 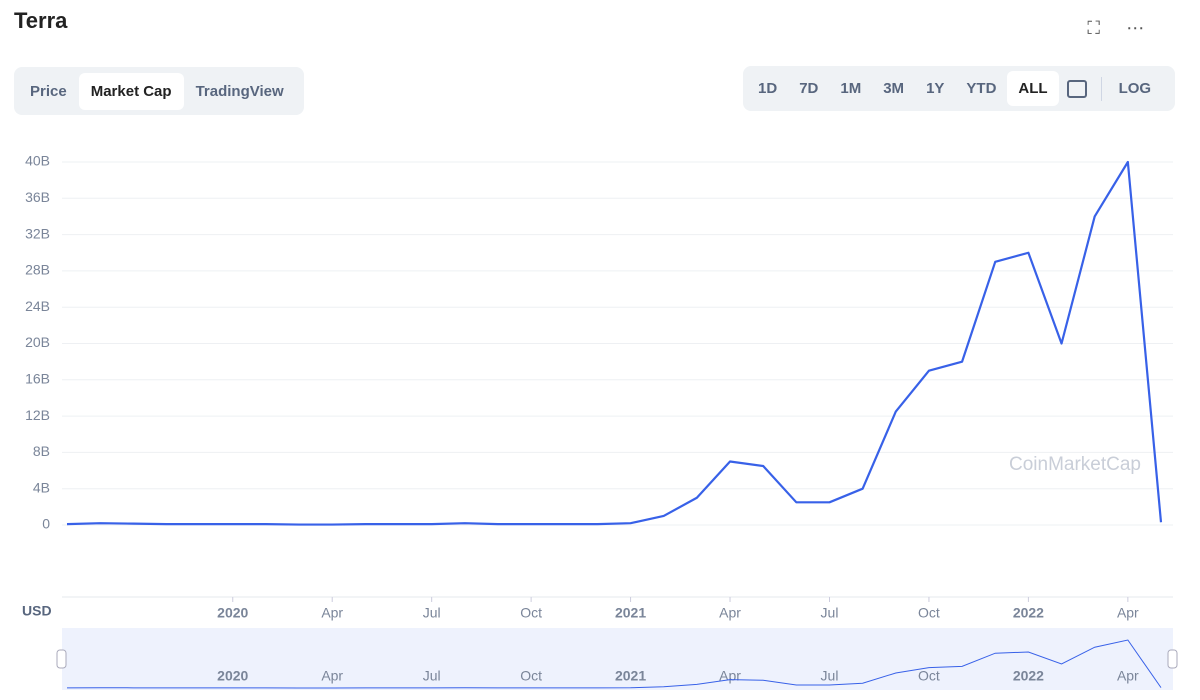 I want to click on range-button: 1M, so click(x=851, y=88).